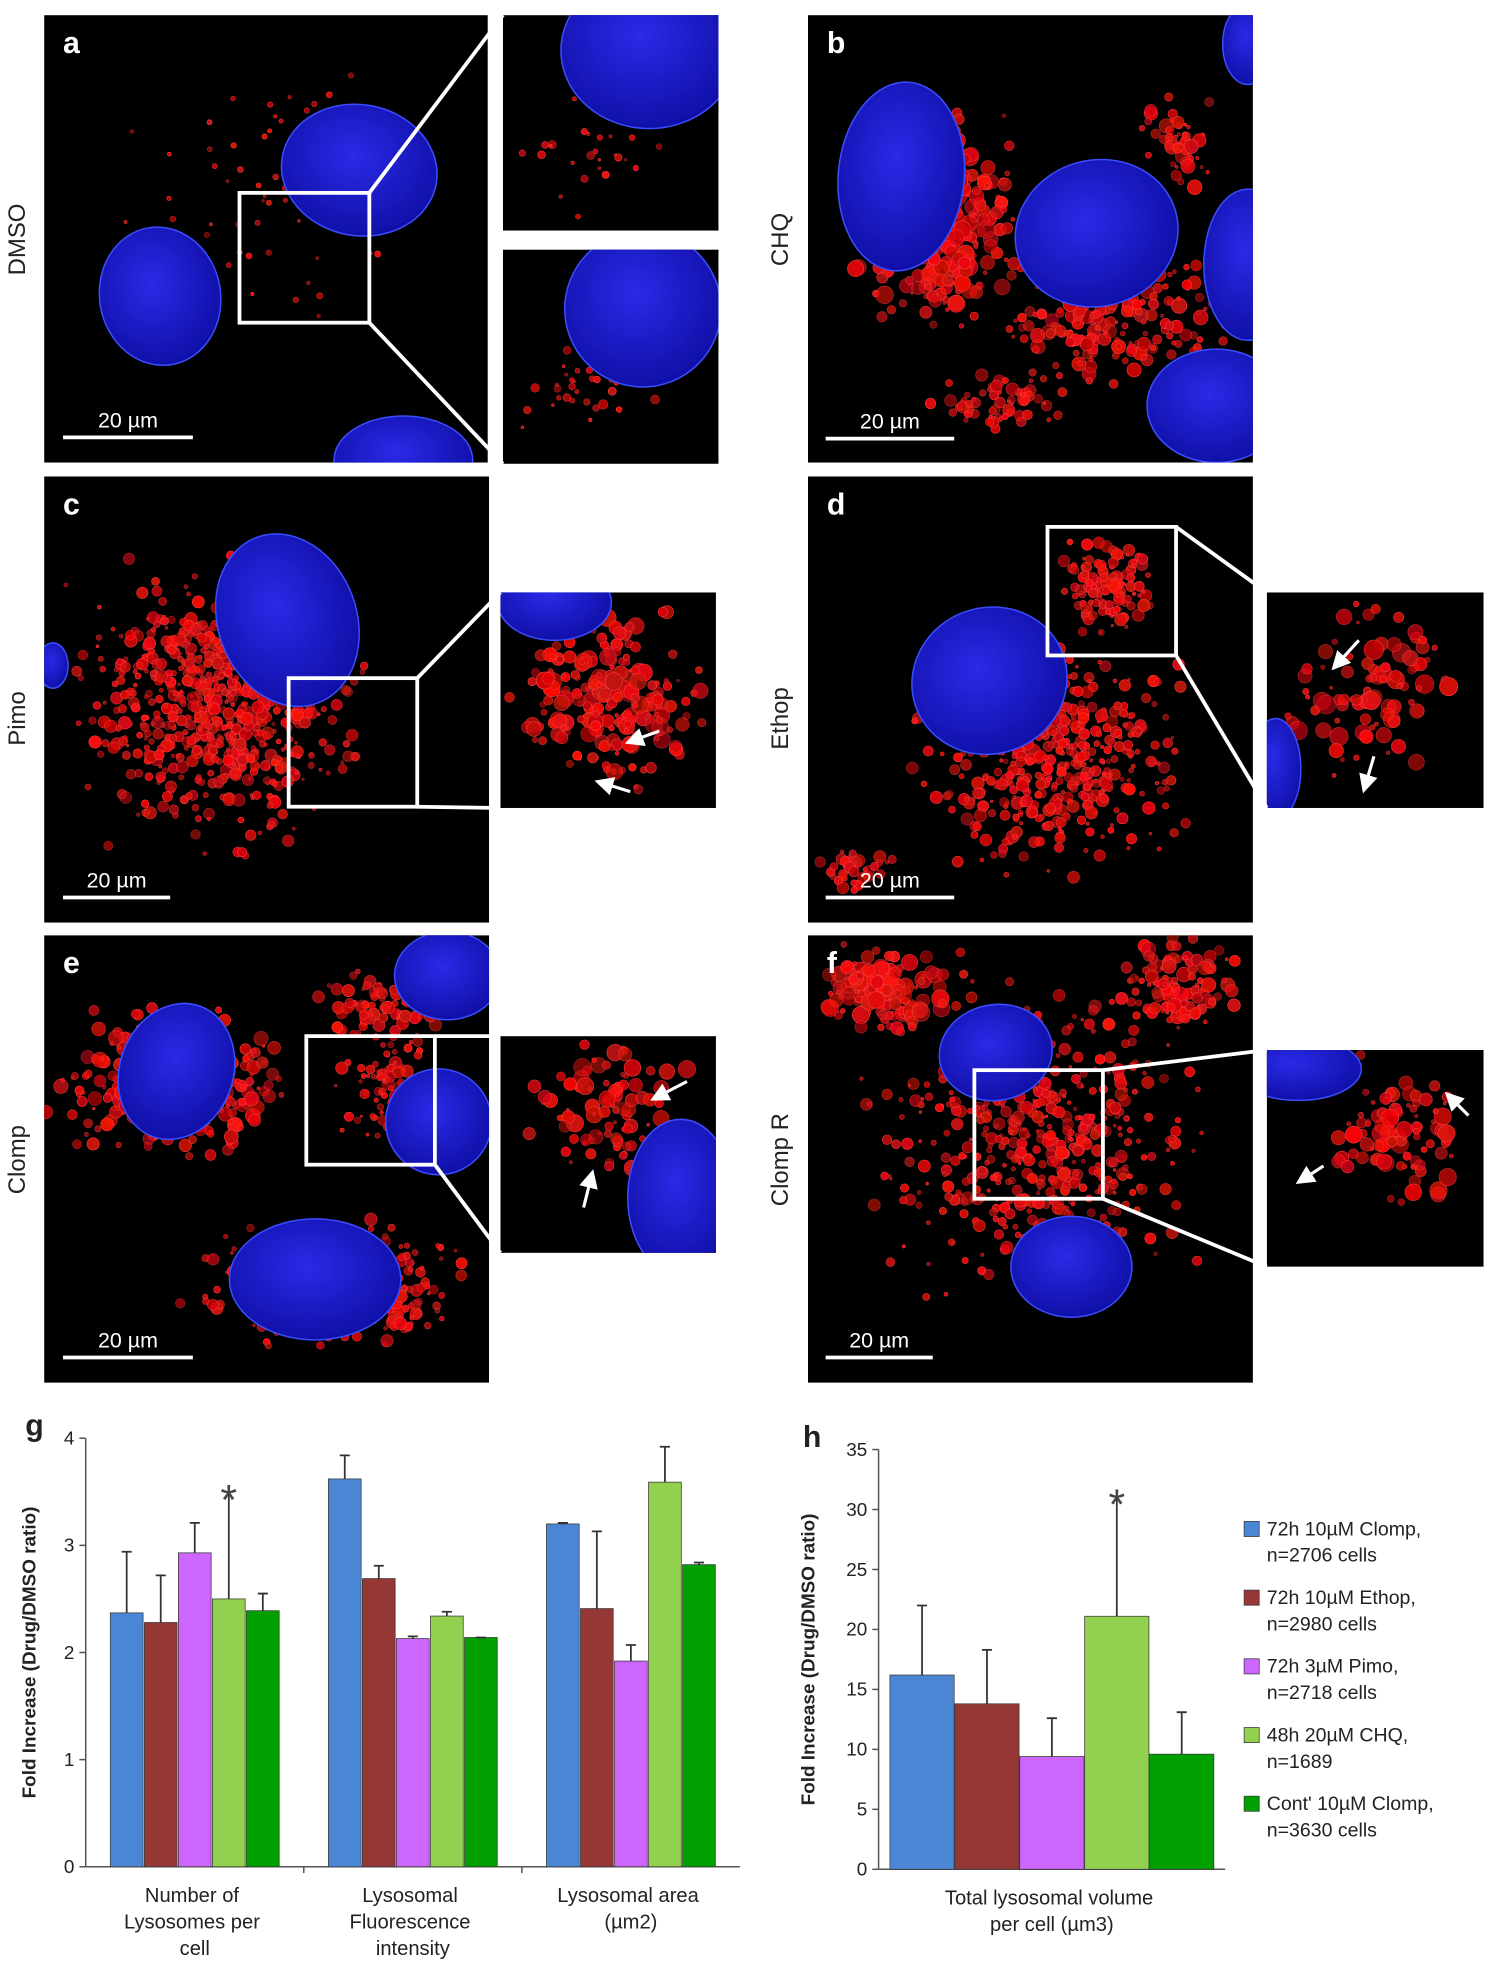 The image size is (1500, 1984). Describe the element at coordinates (304, 257) in the screenshot. I see `zoom-box` at that location.